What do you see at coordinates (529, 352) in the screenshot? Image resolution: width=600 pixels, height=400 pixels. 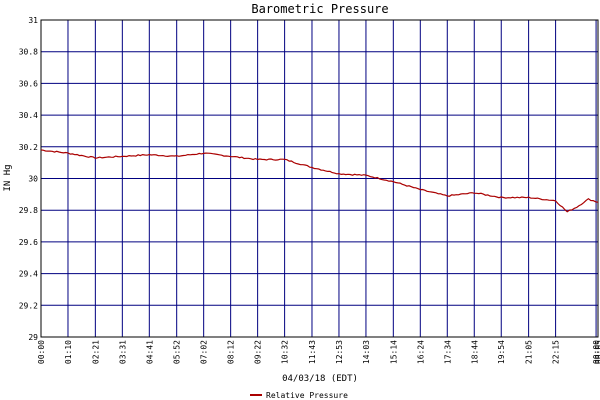 I see `x-tick-label: 21:05` at bounding box center [529, 352].